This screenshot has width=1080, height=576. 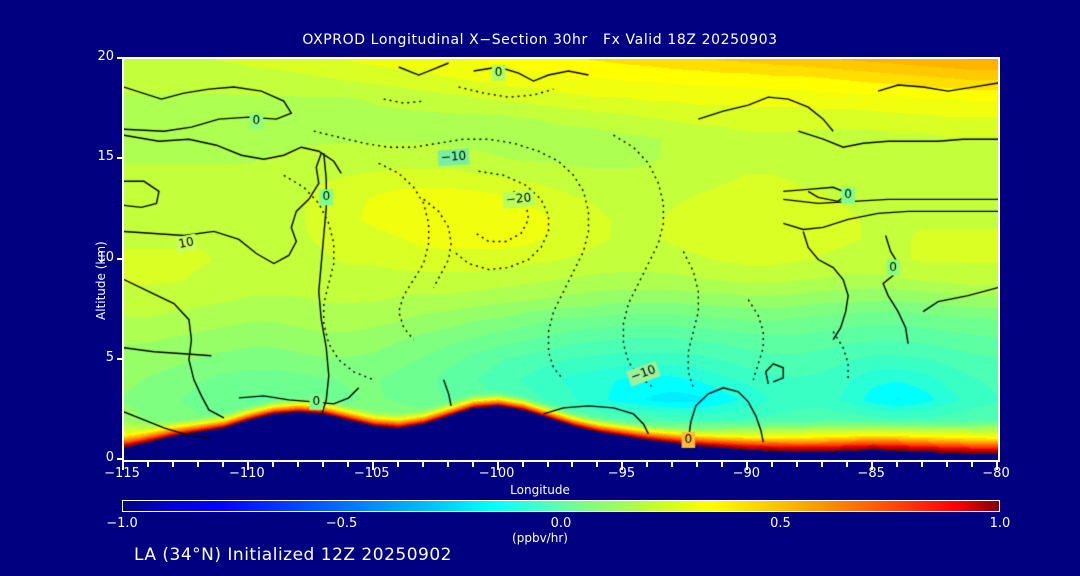 I want to click on colorbar-gradient, so click(x=561, y=506).